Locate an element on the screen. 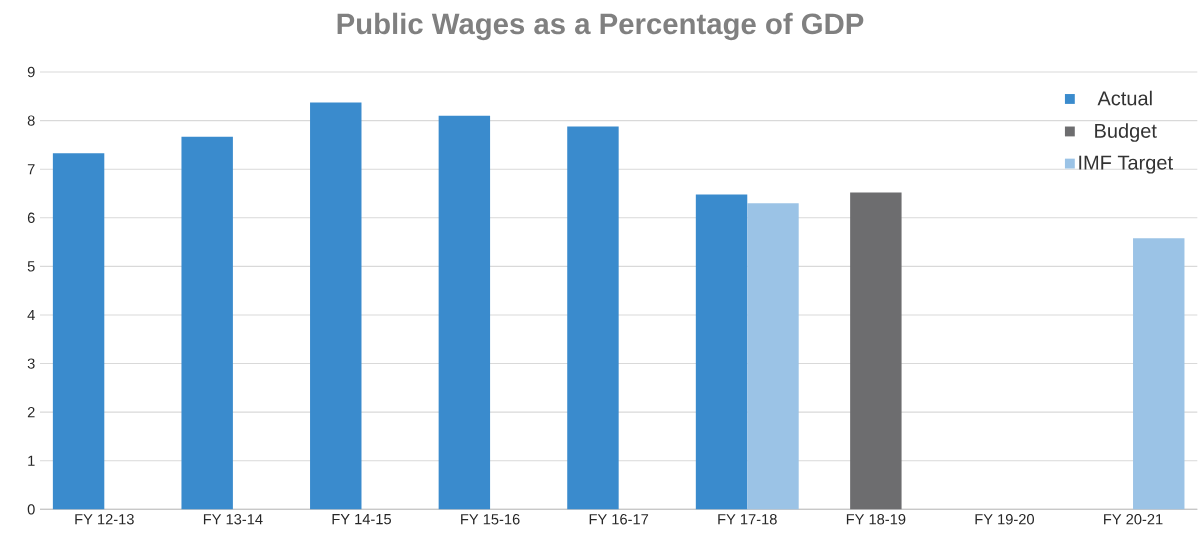 The image size is (1201, 544). y-tick-label: 5 is located at coordinates (31, 266).